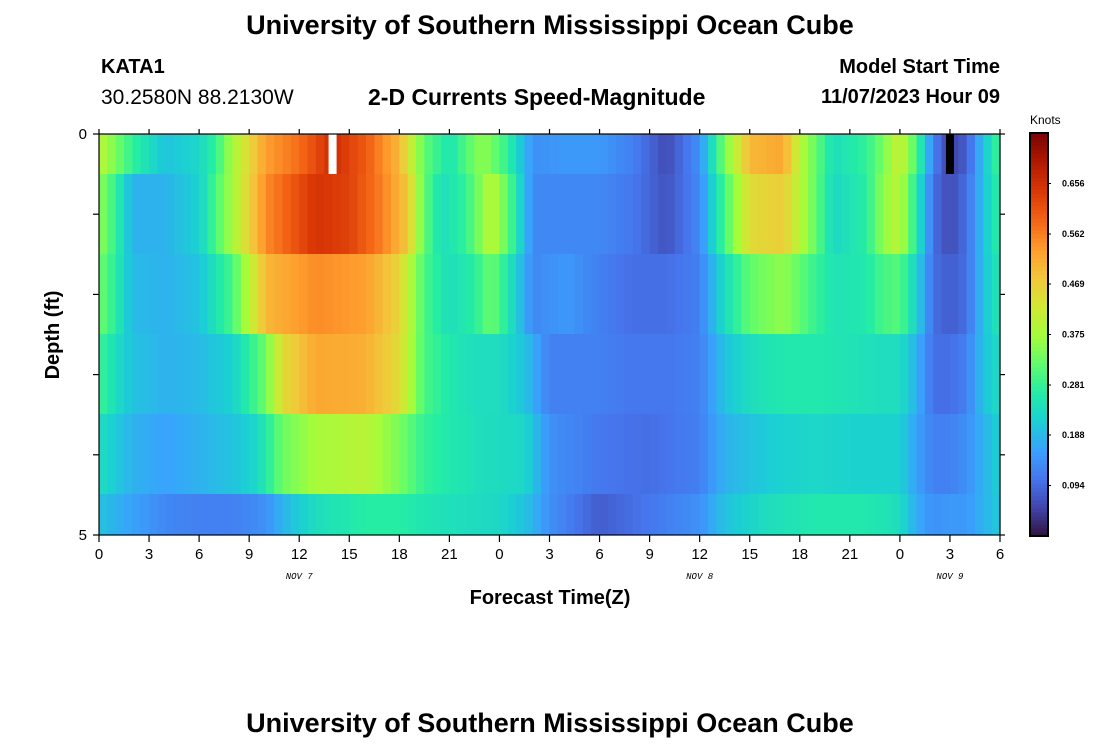 The height and width of the screenshot is (750, 1100). Describe the element at coordinates (332, 154) in the screenshot. I see `heatmap-special-cell` at that location.